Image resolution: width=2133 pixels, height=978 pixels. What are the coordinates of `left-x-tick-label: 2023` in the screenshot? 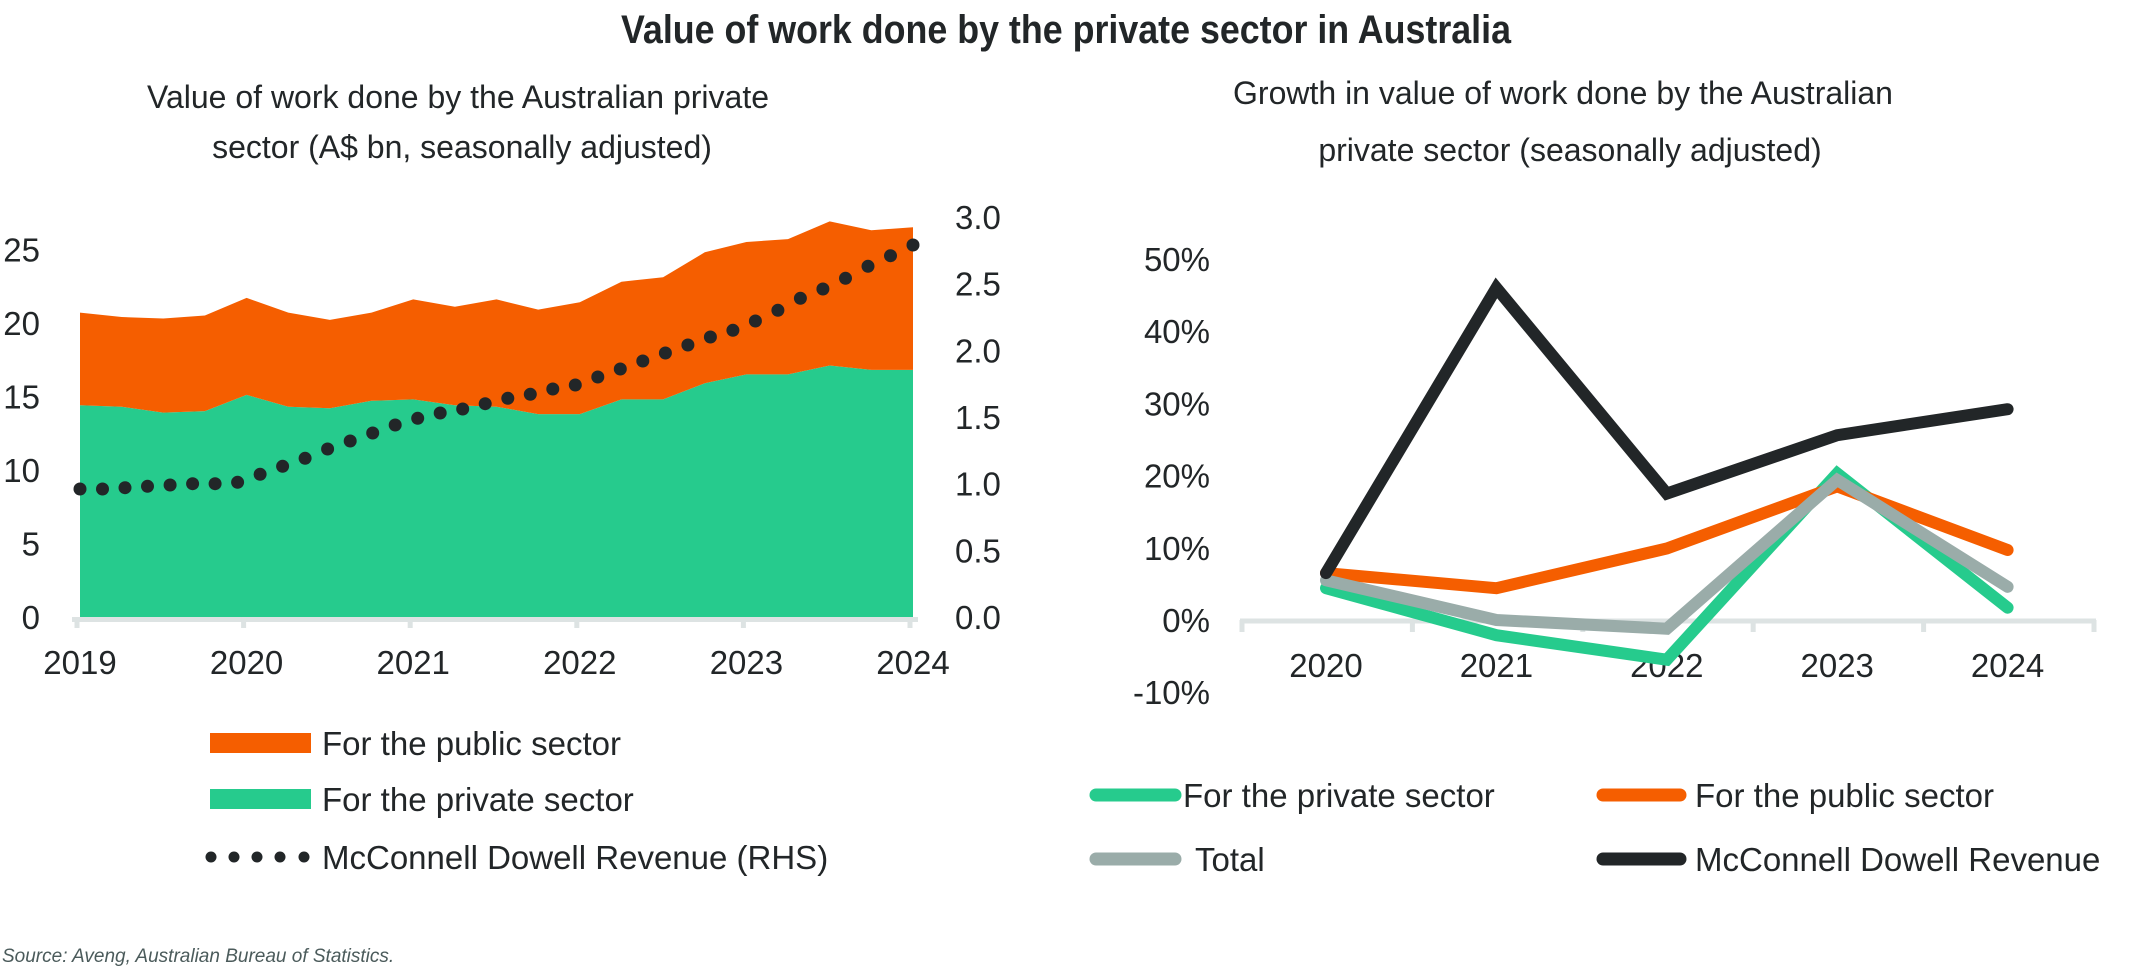 It's located at (746, 662).